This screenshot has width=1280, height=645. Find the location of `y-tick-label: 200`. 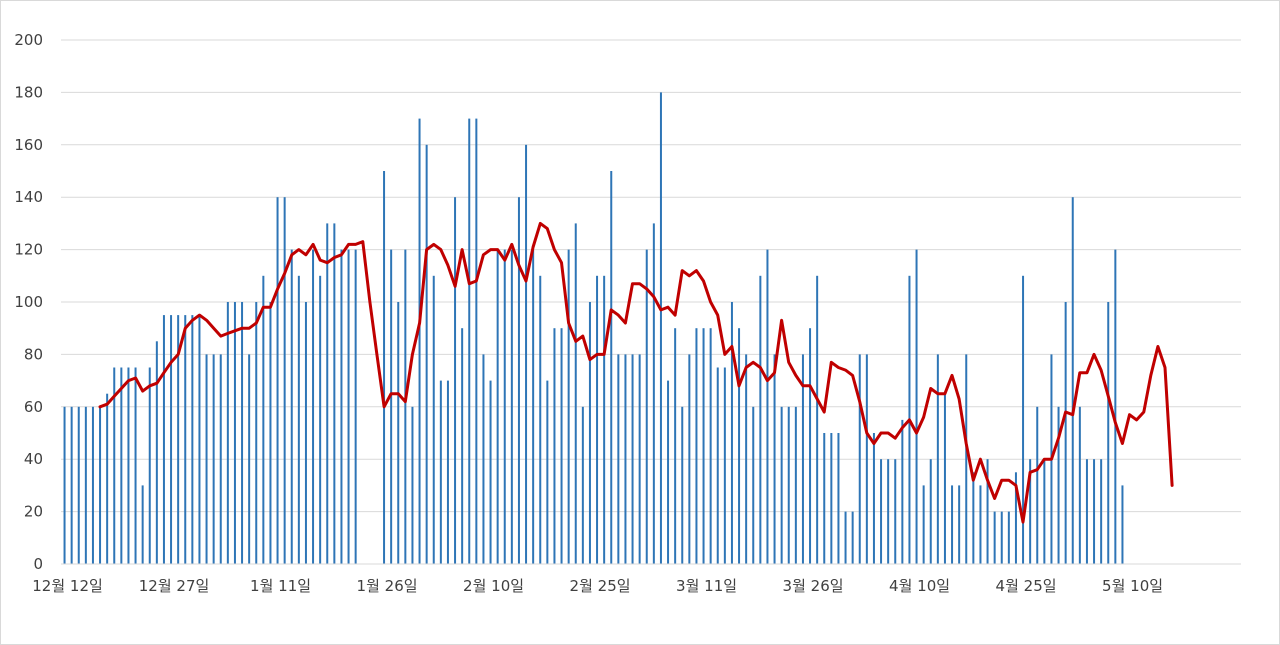

y-tick-label: 200 is located at coordinates (28, 40).